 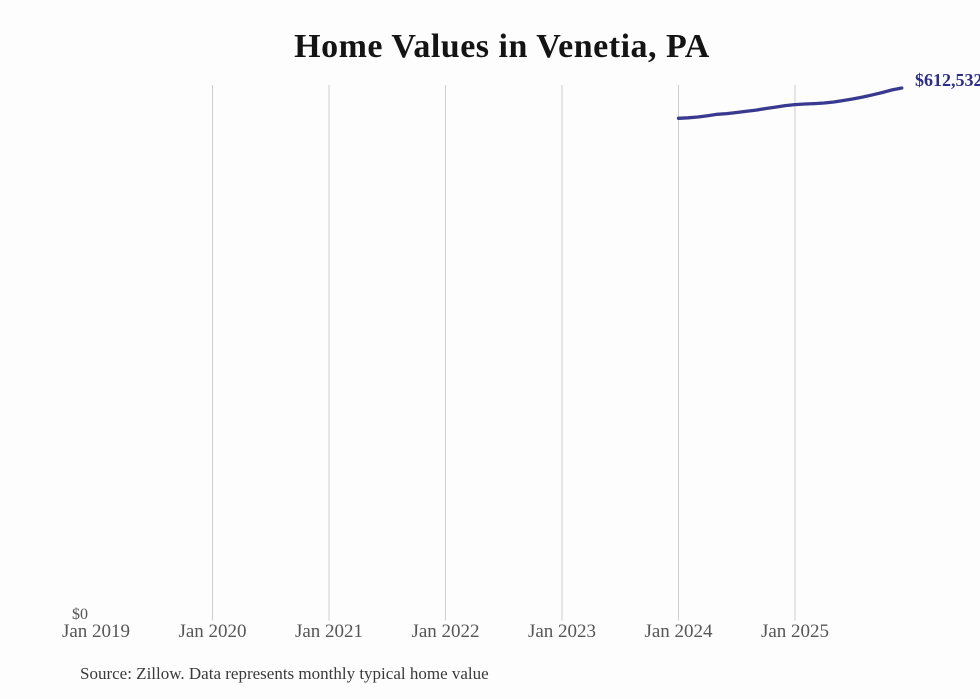 What do you see at coordinates (502, 46) in the screenshot?
I see `chart-title: Home Values in Venetia, PA` at bounding box center [502, 46].